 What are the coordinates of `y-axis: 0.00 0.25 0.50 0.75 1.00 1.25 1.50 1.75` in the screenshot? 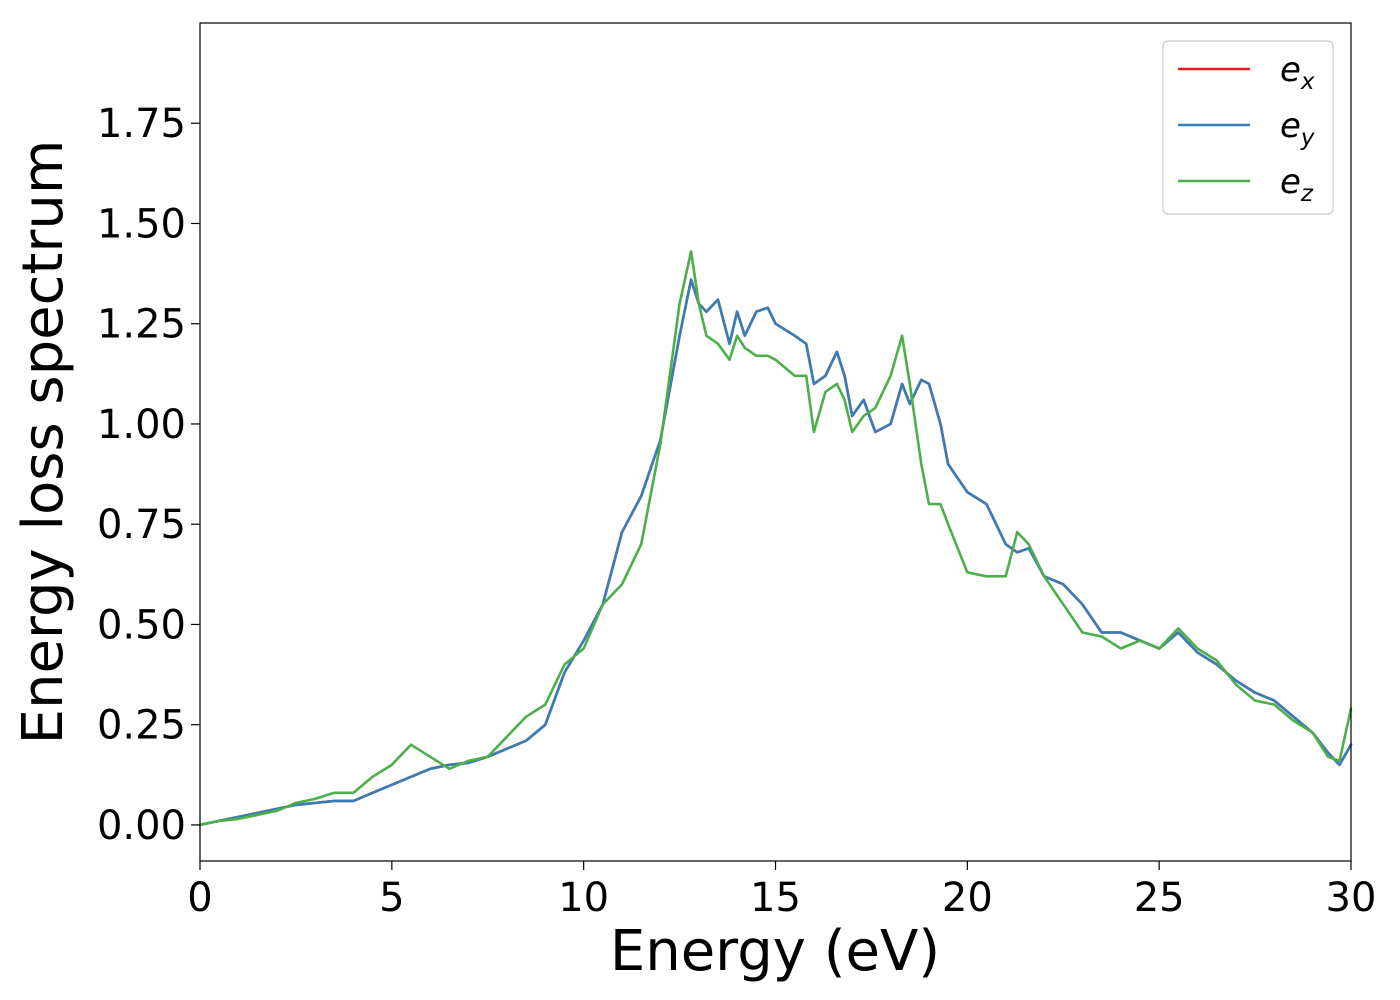 It's located at (148, 475).